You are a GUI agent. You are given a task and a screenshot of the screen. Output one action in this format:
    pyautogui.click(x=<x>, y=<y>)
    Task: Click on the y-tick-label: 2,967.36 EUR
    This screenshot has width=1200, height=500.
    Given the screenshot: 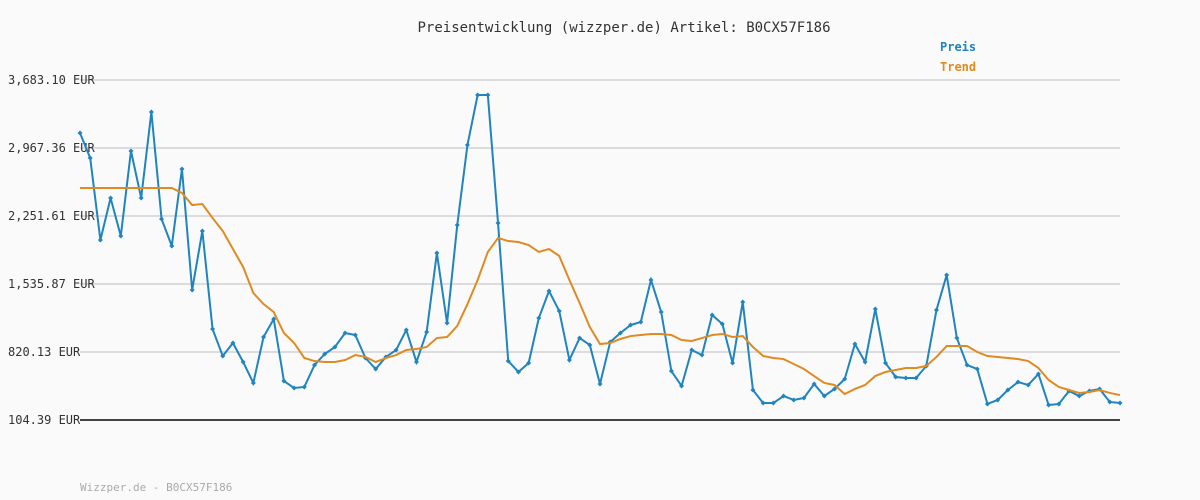 What is the action you would take?
    pyautogui.click(x=51, y=148)
    